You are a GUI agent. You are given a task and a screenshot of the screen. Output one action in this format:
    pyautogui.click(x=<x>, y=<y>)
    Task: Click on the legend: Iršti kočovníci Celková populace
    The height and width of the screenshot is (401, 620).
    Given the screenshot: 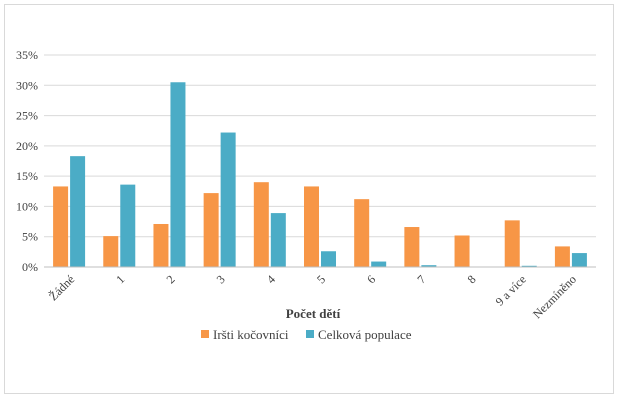 What is the action you would take?
    pyautogui.click(x=306, y=334)
    